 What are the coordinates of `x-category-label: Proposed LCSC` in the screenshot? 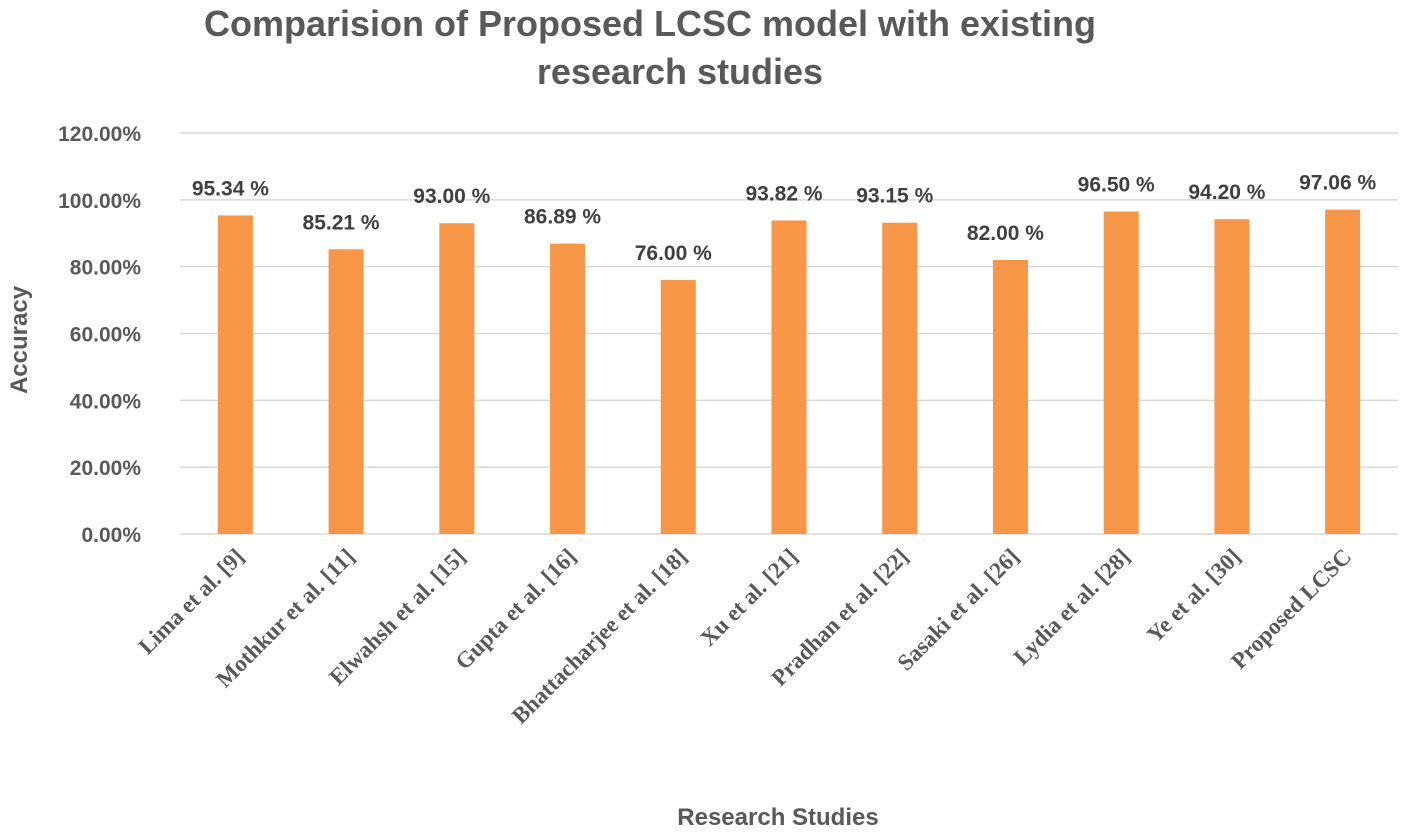 It's located at (1291, 609).